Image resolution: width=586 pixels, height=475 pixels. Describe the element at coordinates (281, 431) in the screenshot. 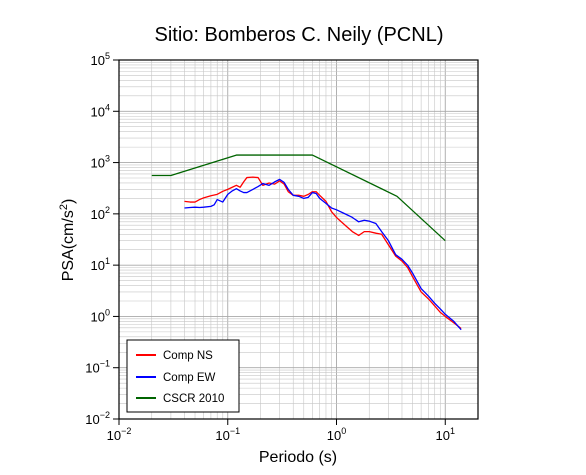

I see `x-tick-labels: 10⁻² 10⁻¹ 10⁰ 10¹` at that location.